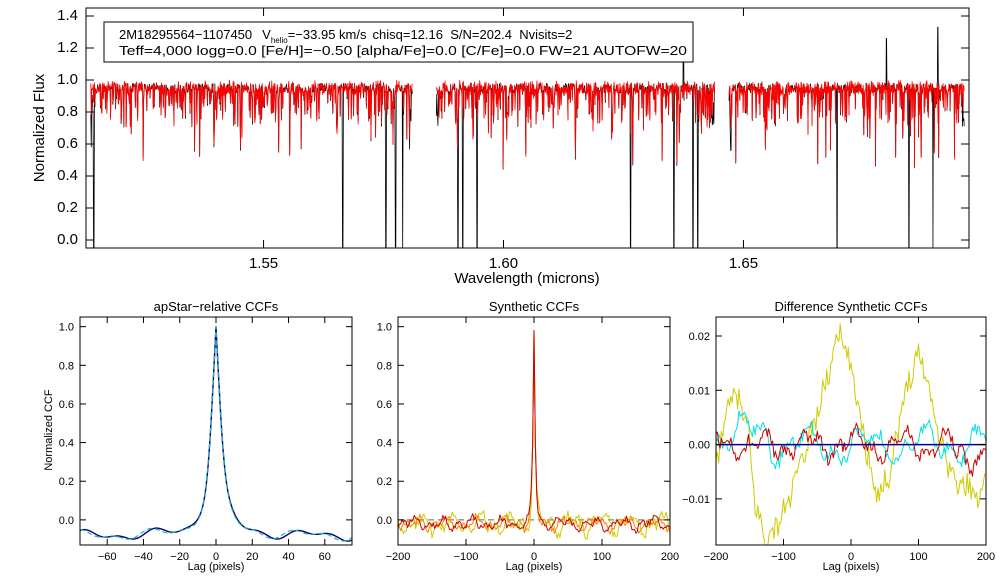  I want to click on synthetic-ccf-x-tick-label: 200, so click(670, 557).